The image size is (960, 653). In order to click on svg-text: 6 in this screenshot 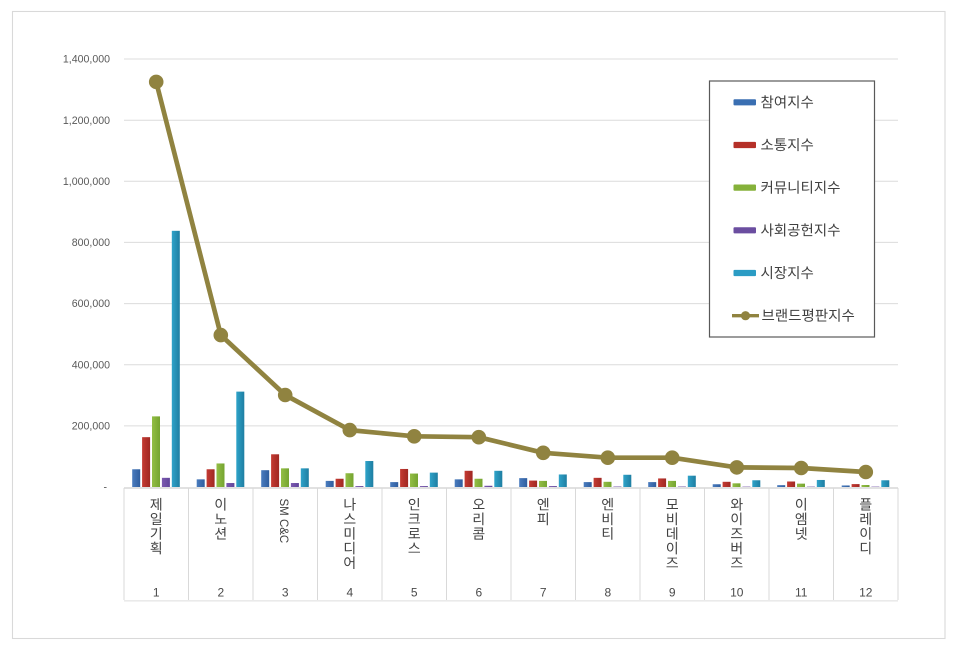, I will do `click(478, 593)`.